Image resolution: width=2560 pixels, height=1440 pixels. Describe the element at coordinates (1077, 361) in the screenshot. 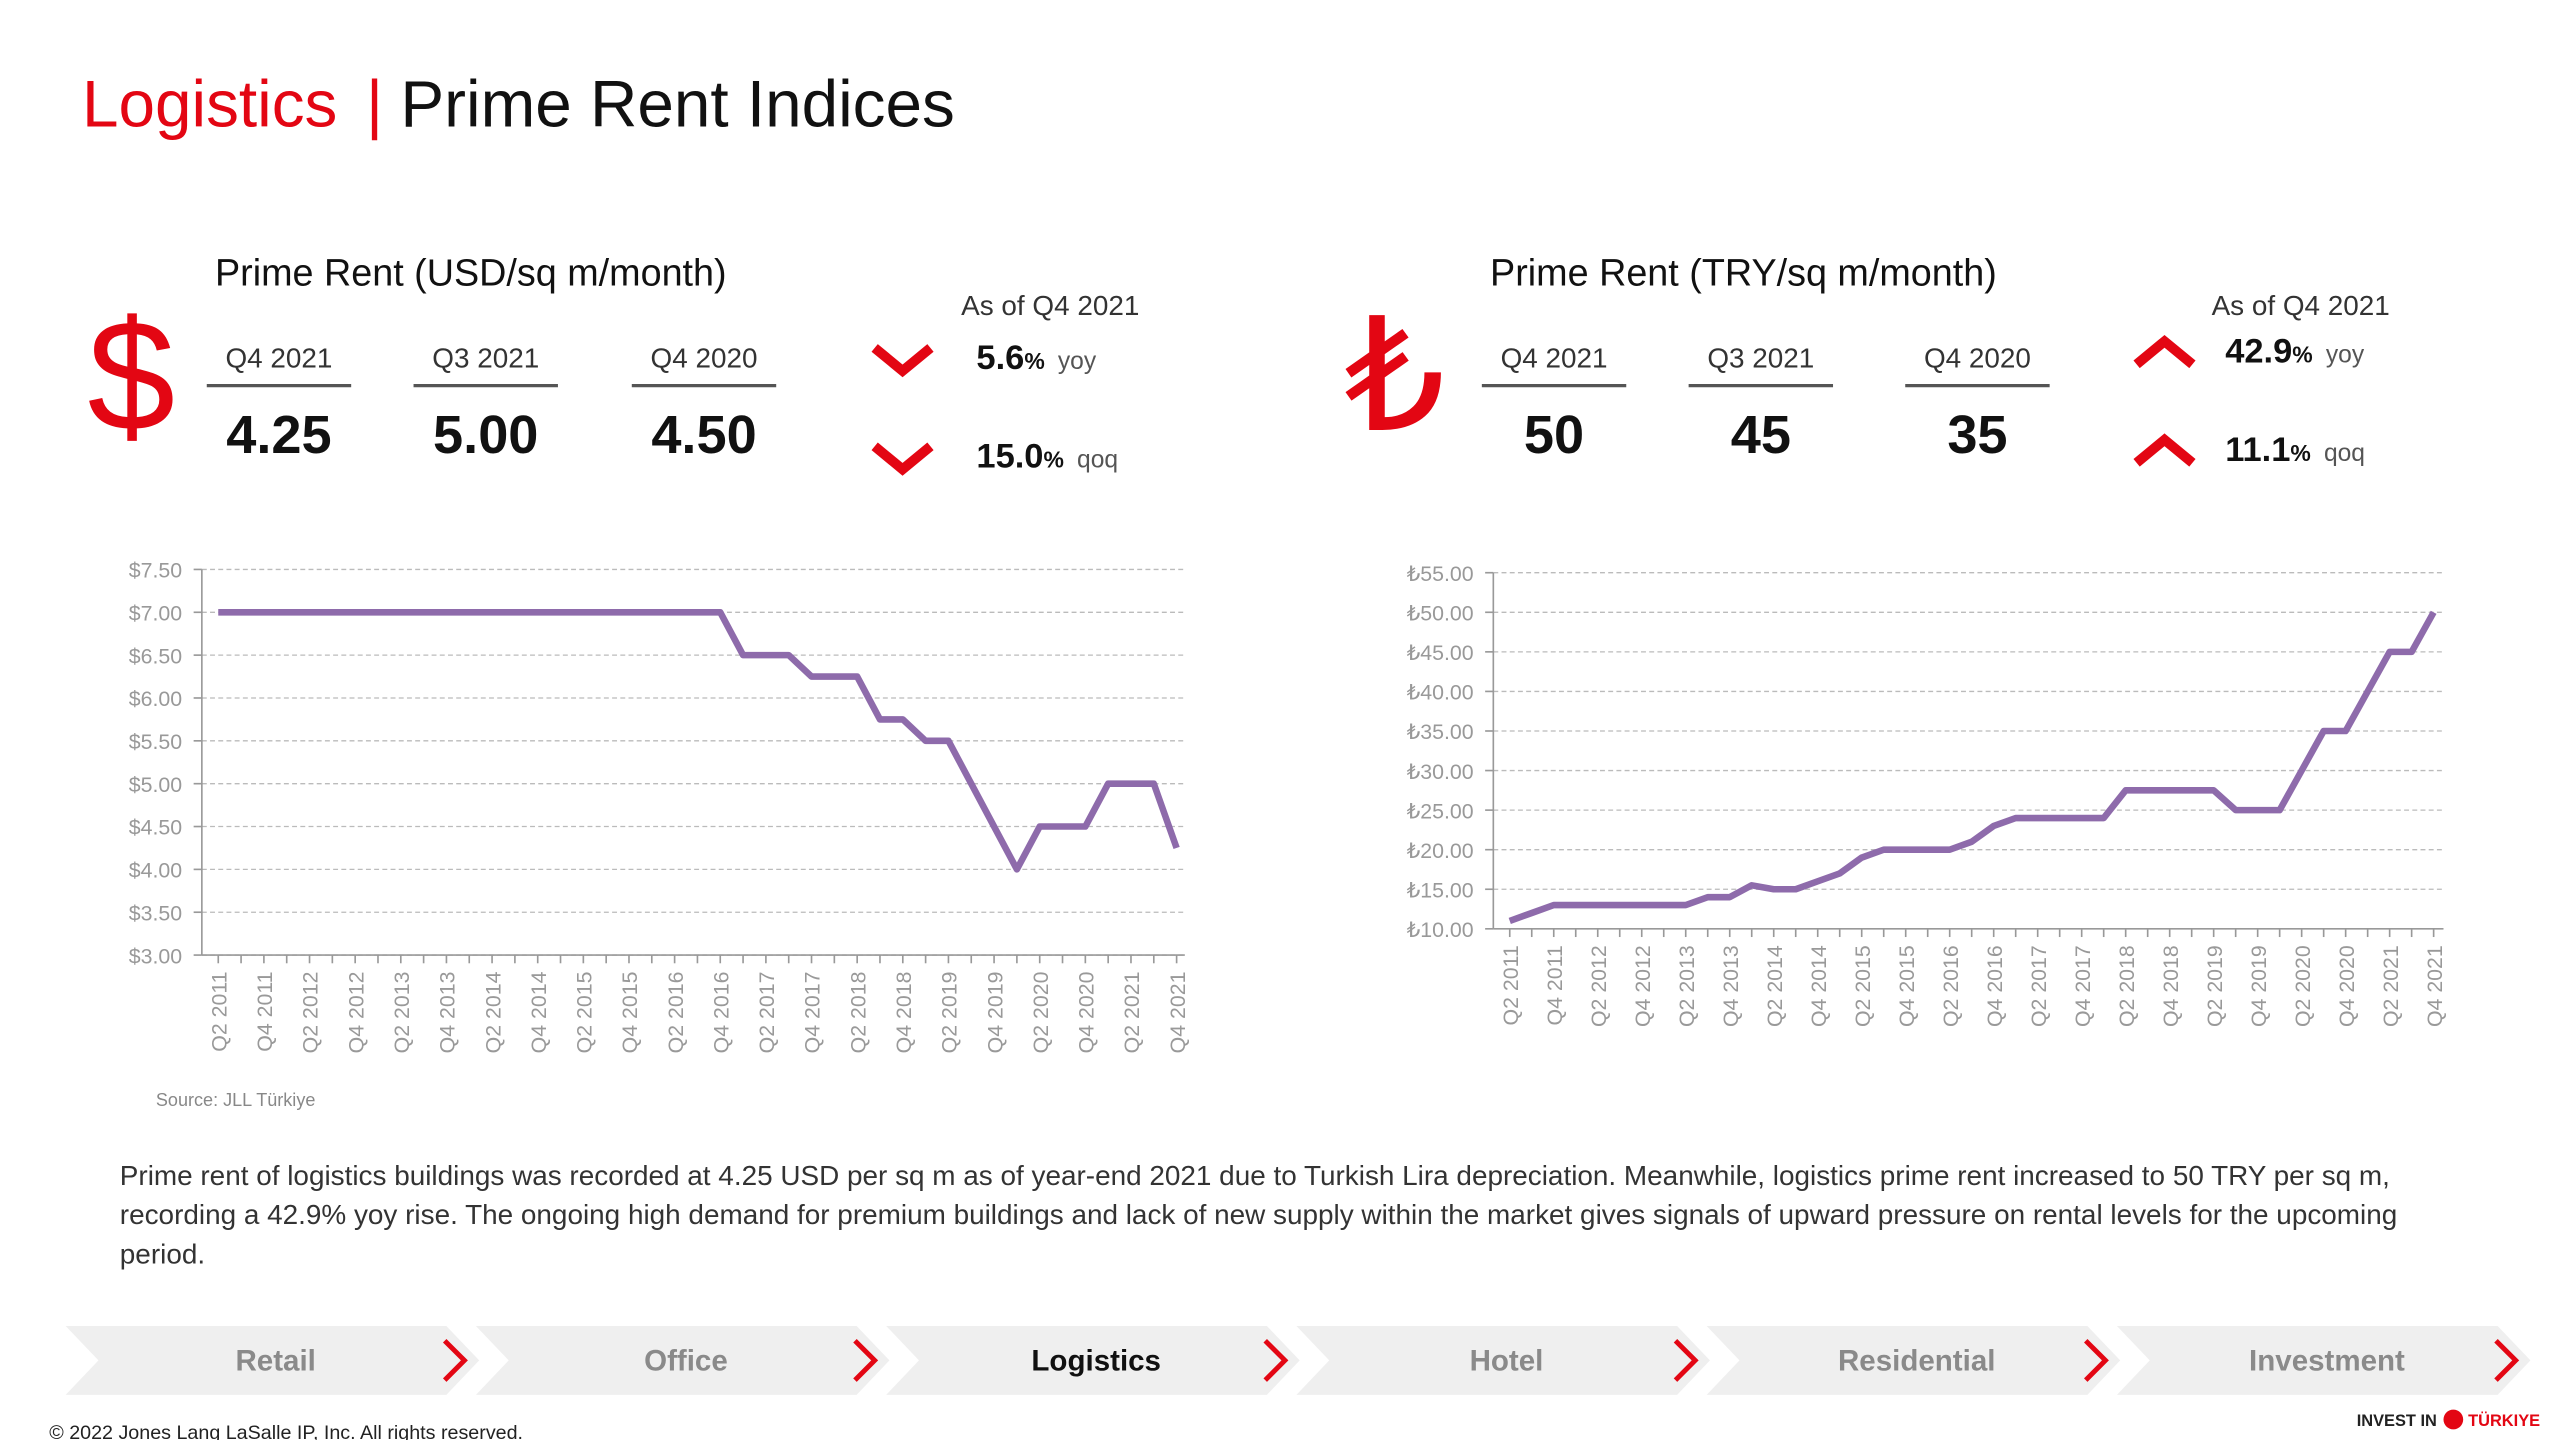

I see `change-label: yoy` at that location.